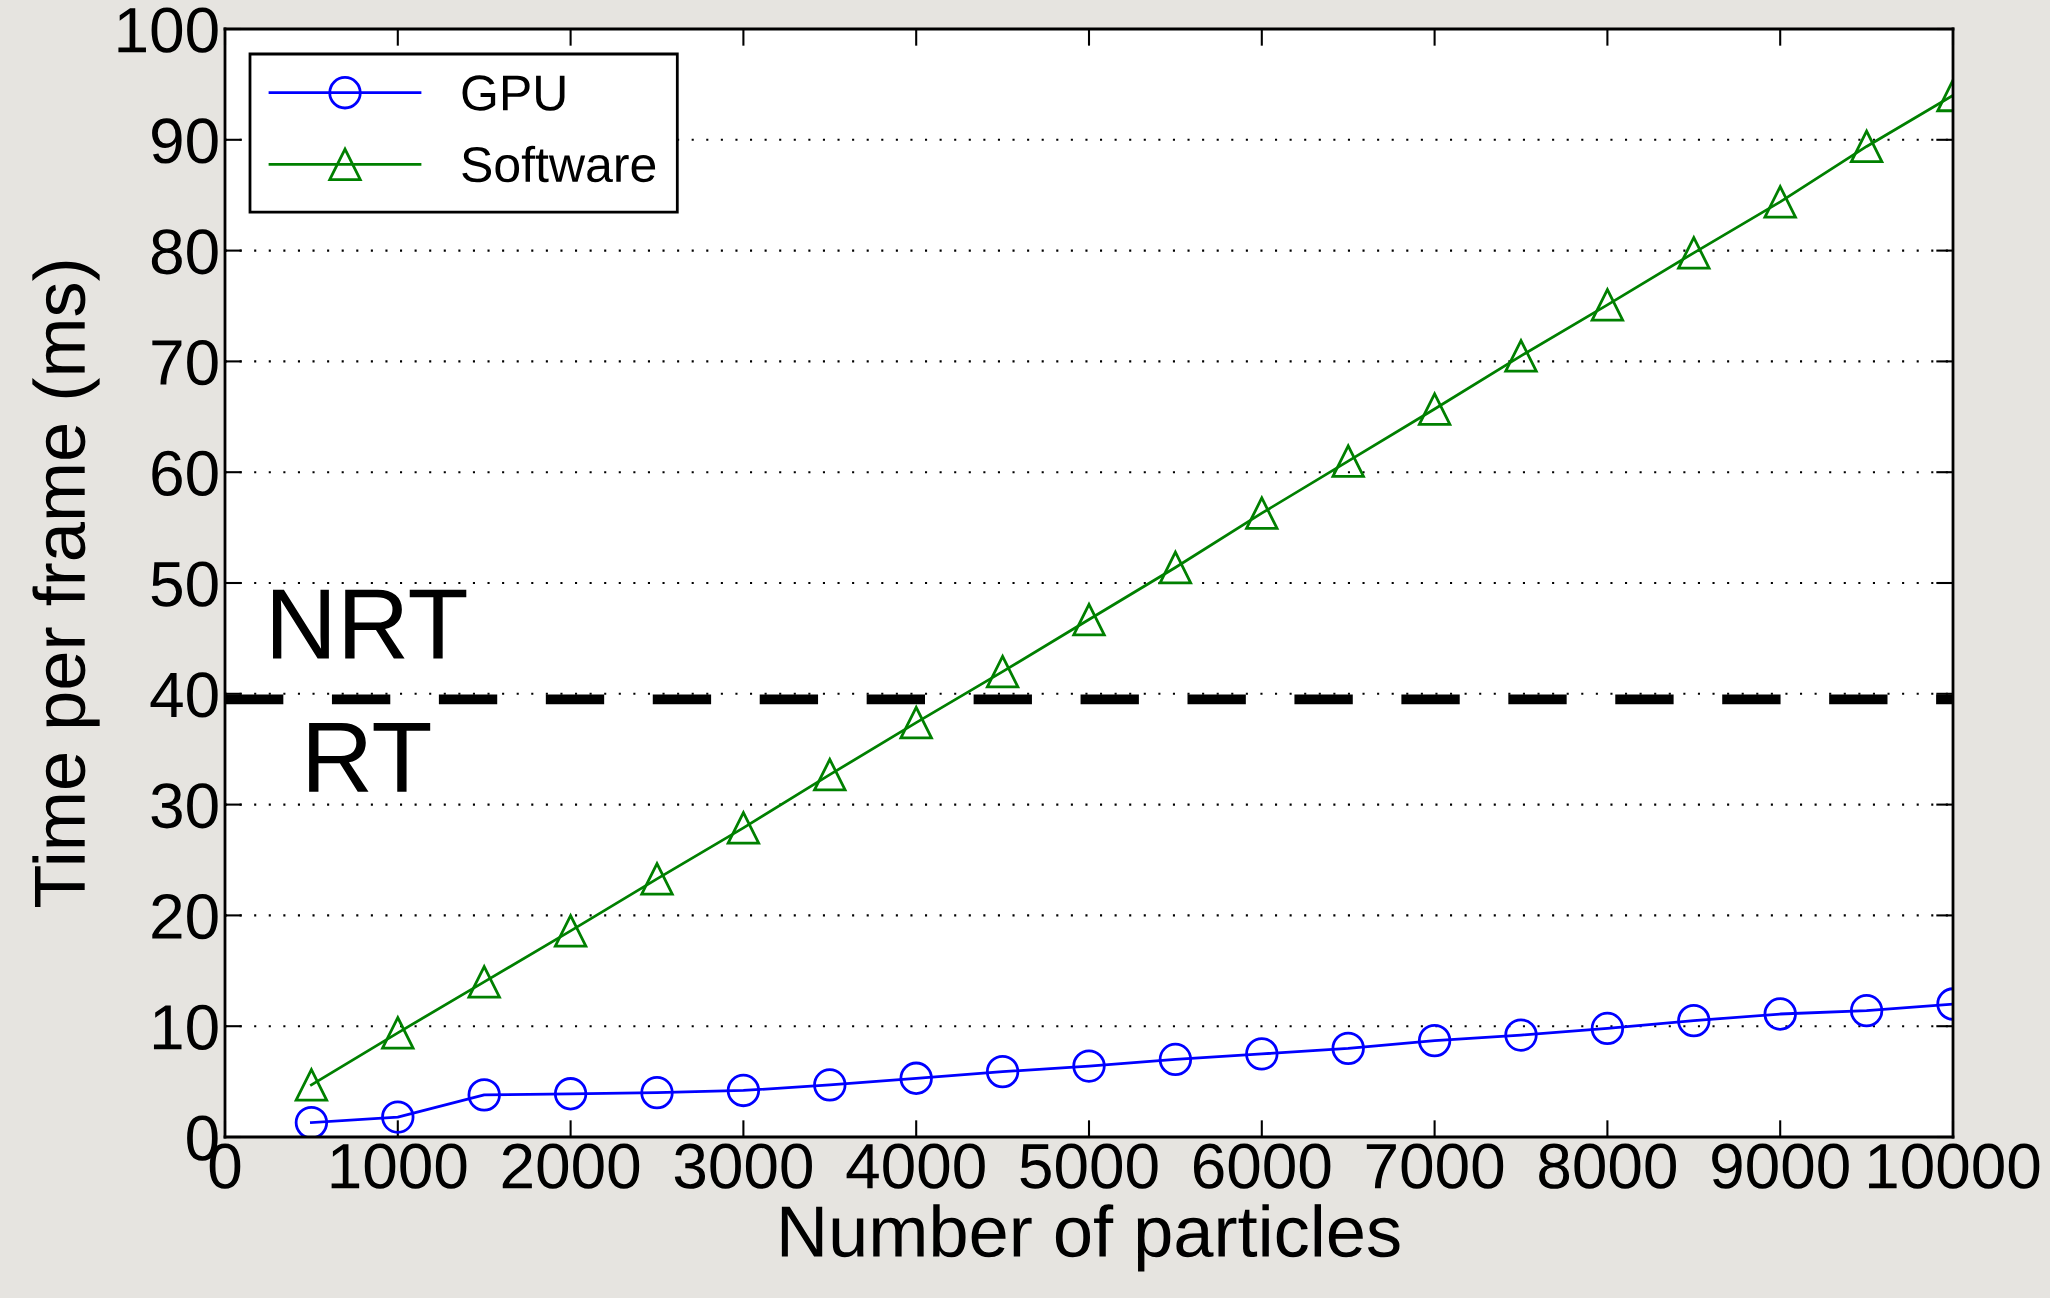 Image resolution: width=2050 pixels, height=1298 pixels. I want to click on legend-label: GPU, so click(513, 93).